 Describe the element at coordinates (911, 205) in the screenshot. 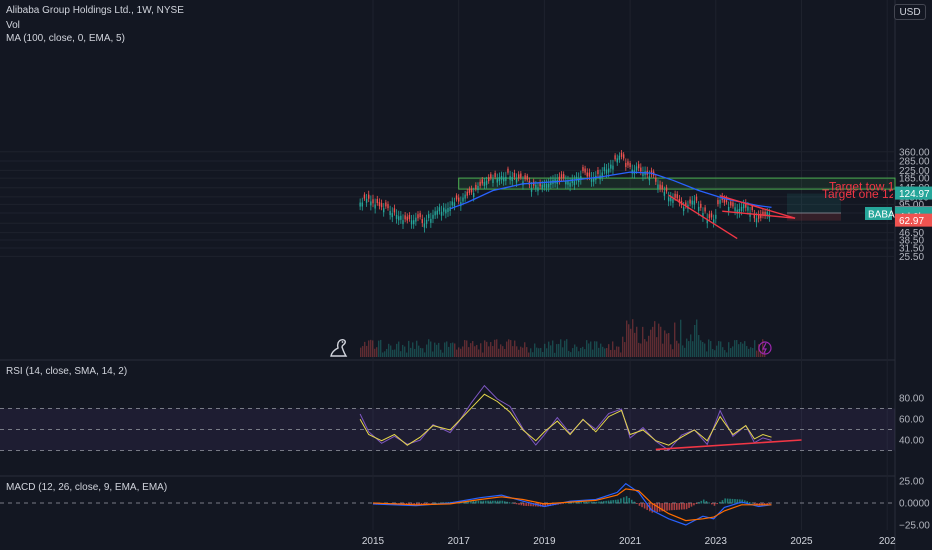

I see `y-tick-label: 95.00` at that location.